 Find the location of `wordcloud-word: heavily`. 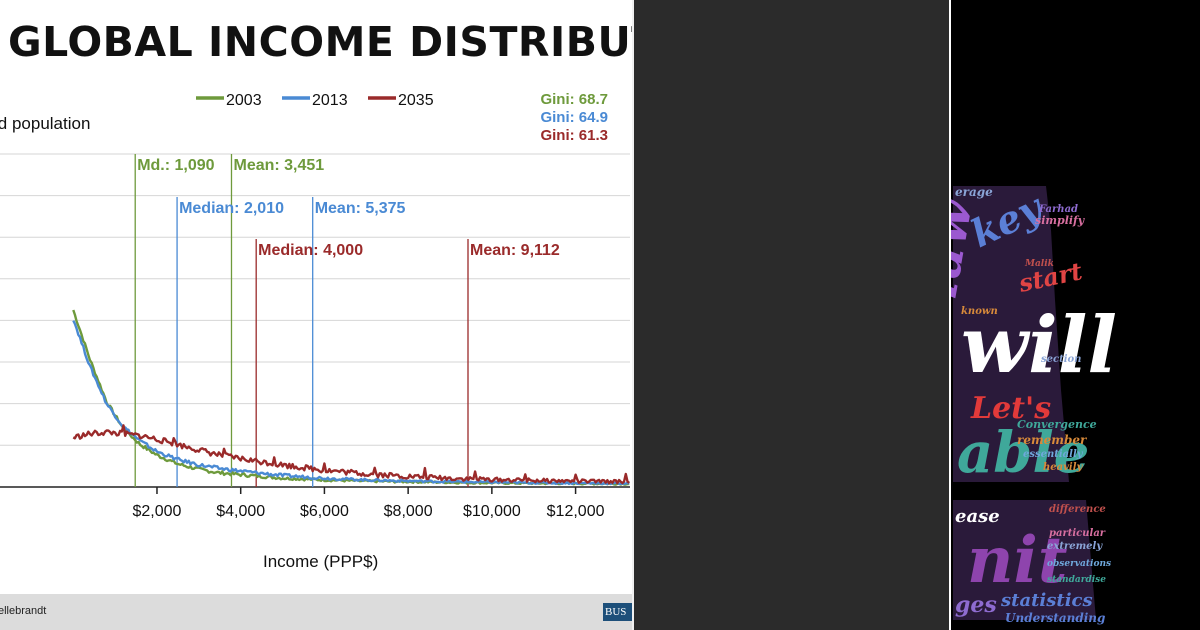

wordcloud-word: heavily is located at coordinates (1063, 467).